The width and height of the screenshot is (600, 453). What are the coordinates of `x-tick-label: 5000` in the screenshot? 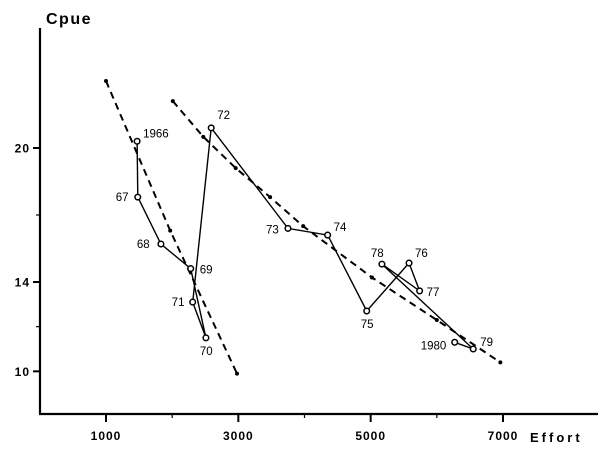 It's located at (370, 436).